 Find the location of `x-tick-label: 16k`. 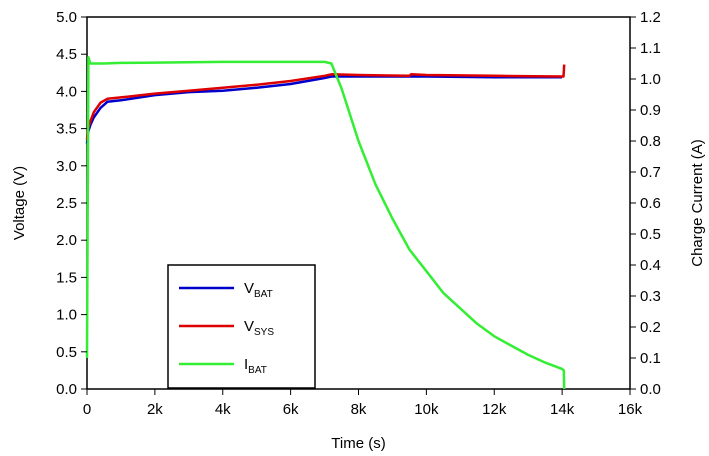

x-tick-label: 16k is located at coordinates (630, 409).